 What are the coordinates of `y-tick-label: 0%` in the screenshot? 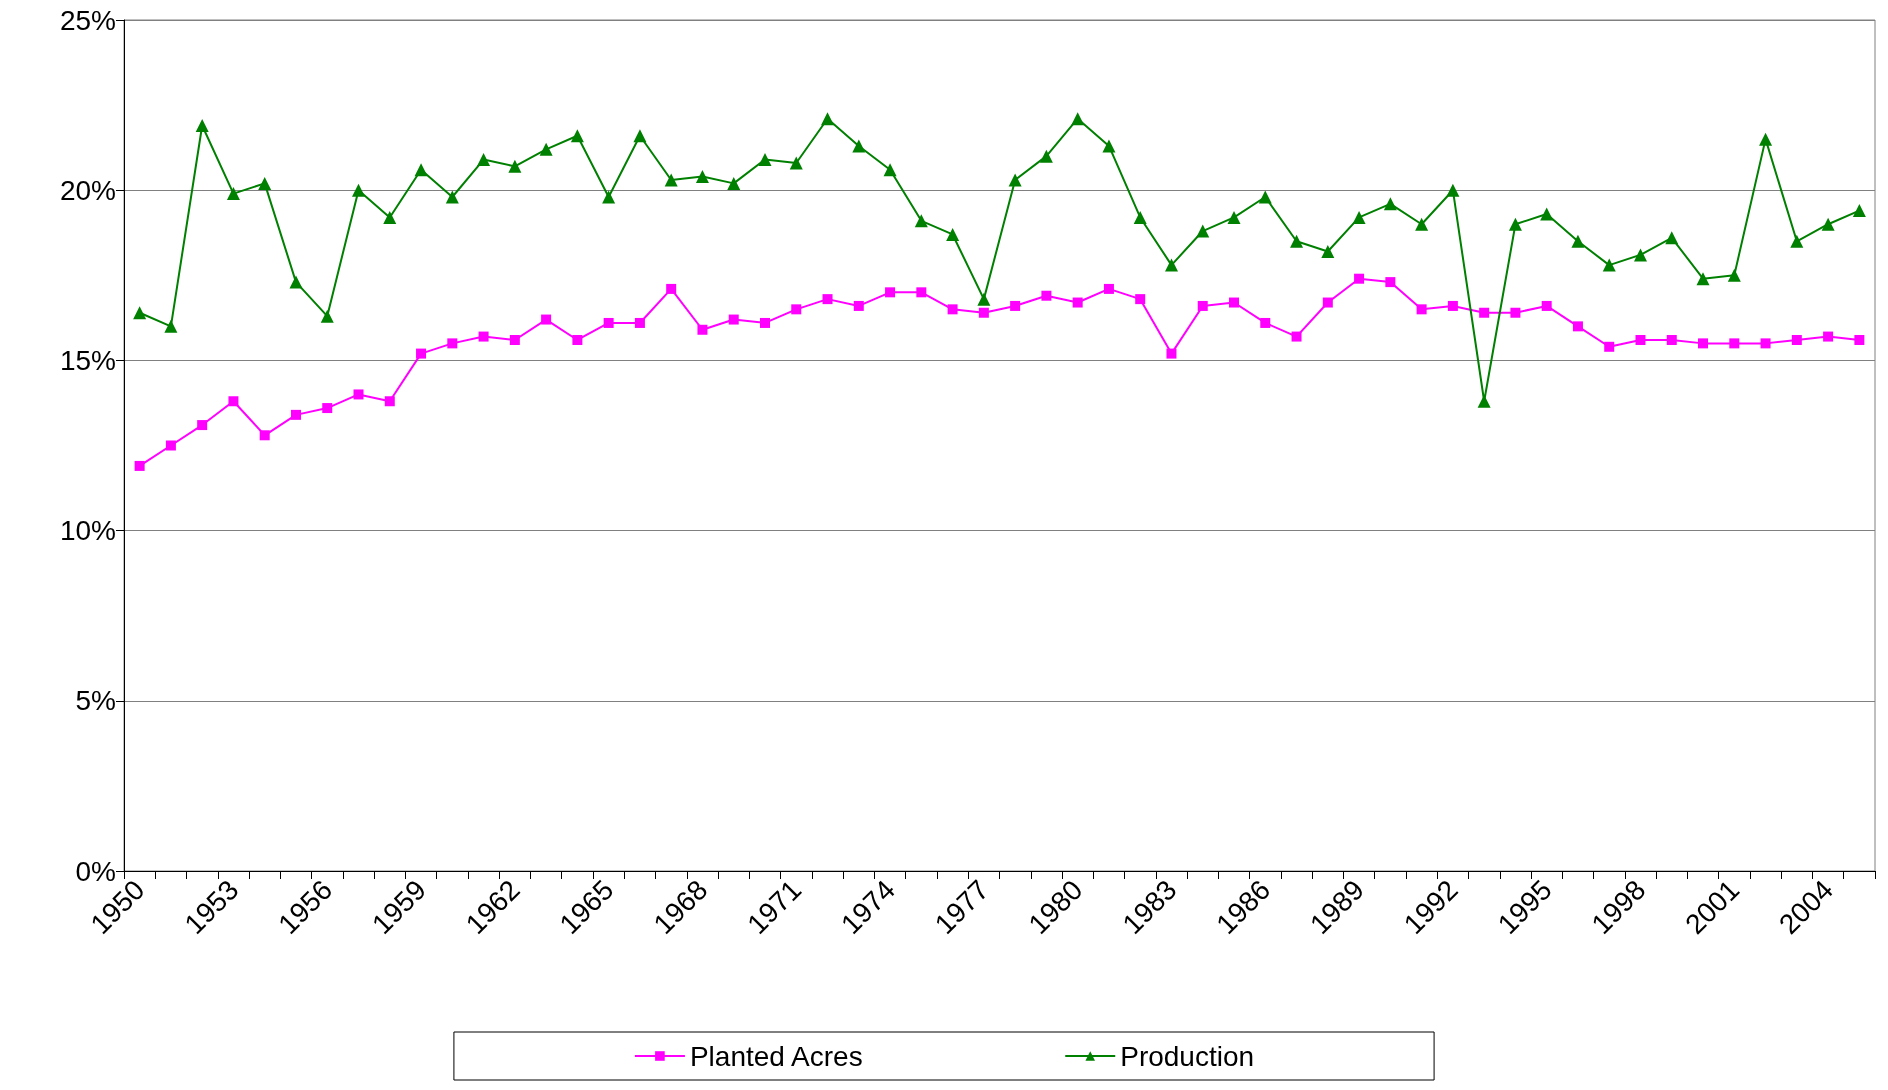 It's located at (95, 871).